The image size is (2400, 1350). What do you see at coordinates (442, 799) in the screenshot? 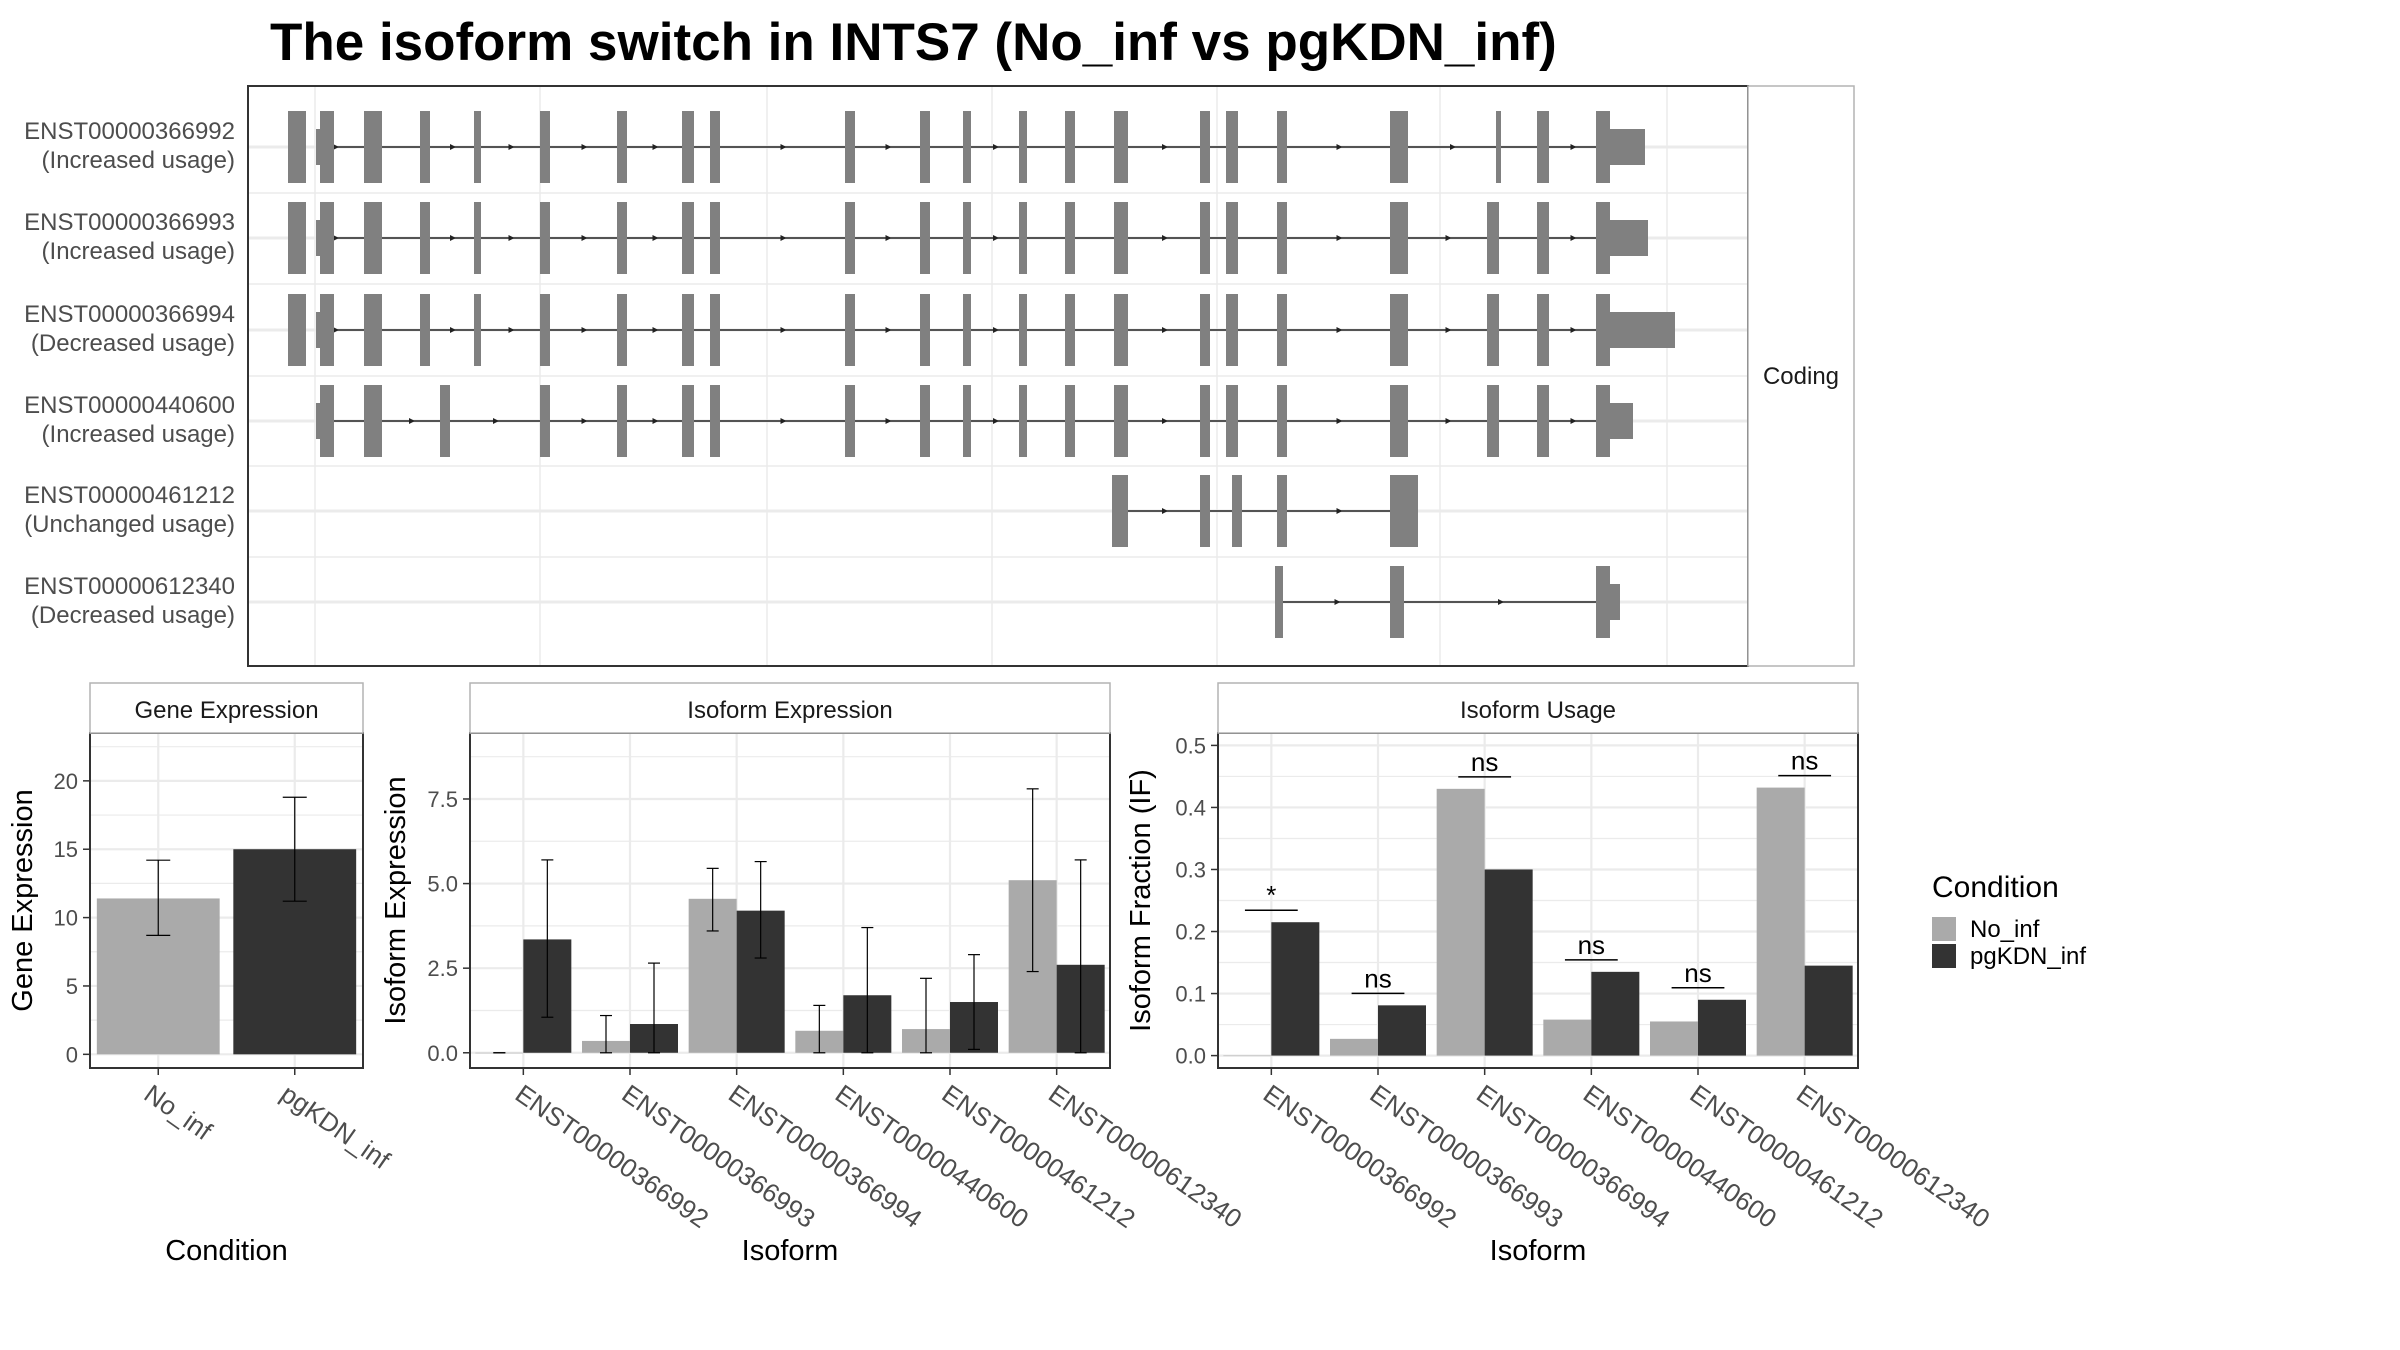
I see `y-tick-label: 7.5` at bounding box center [442, 799].